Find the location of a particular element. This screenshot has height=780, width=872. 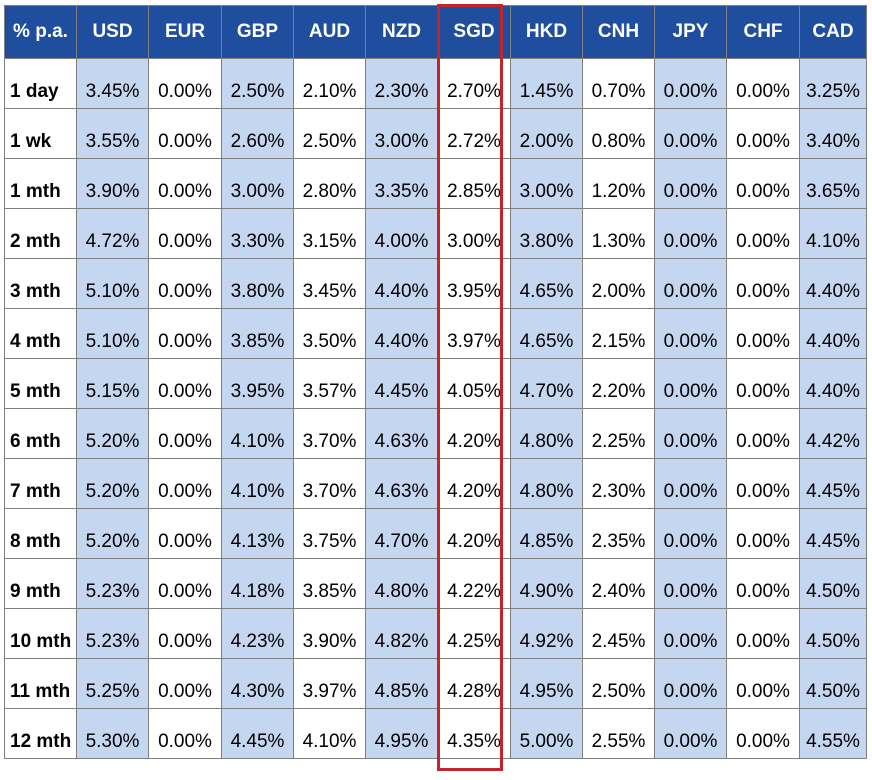

rate-cell-aud: 4.10% is located at coordinates (329, 733).